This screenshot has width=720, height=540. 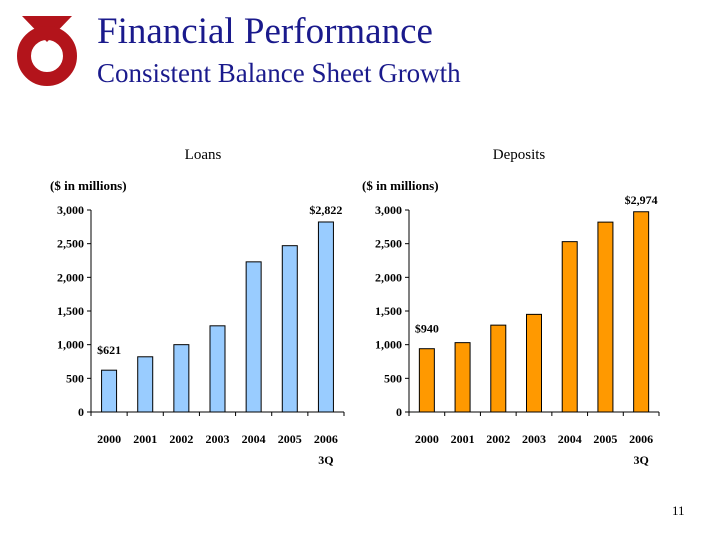 I want to click on deposits-bar-2002, so click(x=498, y=368).